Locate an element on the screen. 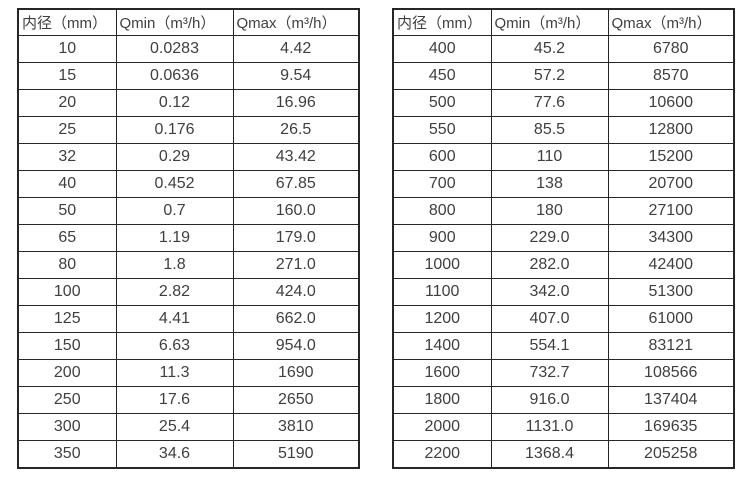  diameter-cell: 350 is located at coordinates (67, 454).